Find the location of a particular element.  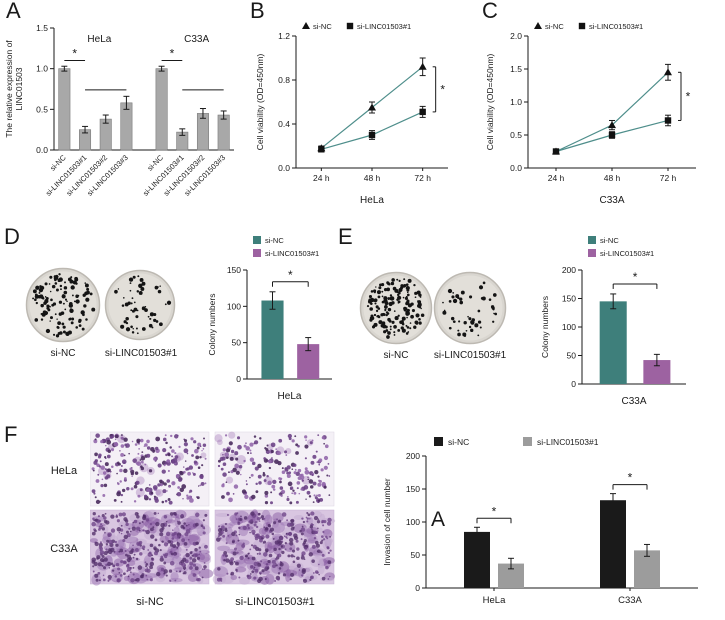

colony-image-d-si-linc is located at coordinates (140, 305).